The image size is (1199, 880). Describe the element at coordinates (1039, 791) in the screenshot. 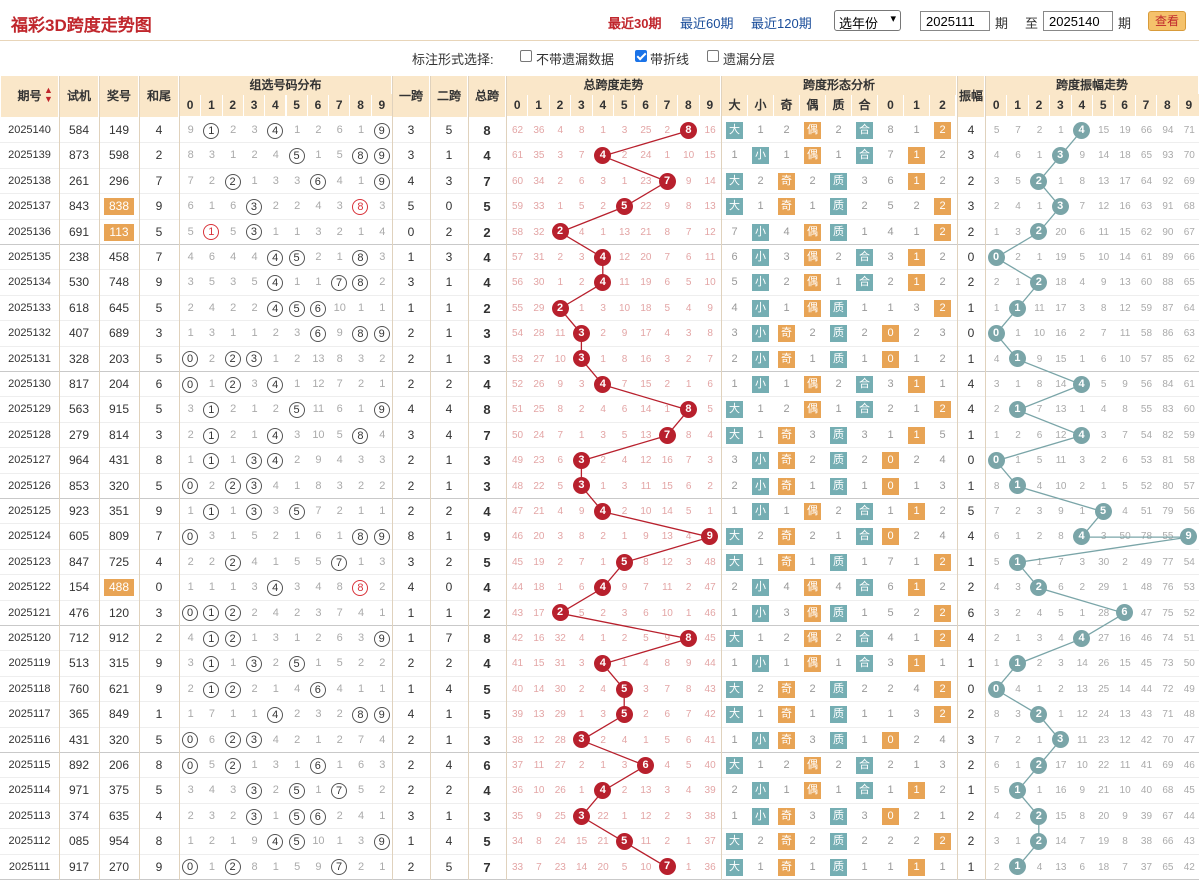

I see `amp-omit-cell: 1` at that location.